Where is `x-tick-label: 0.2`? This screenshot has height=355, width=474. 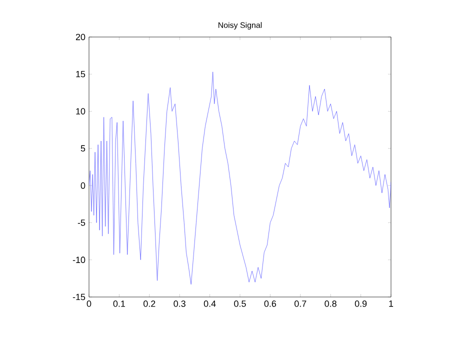 x-tick-label: 0.2 is located at coordinates (150, 303).